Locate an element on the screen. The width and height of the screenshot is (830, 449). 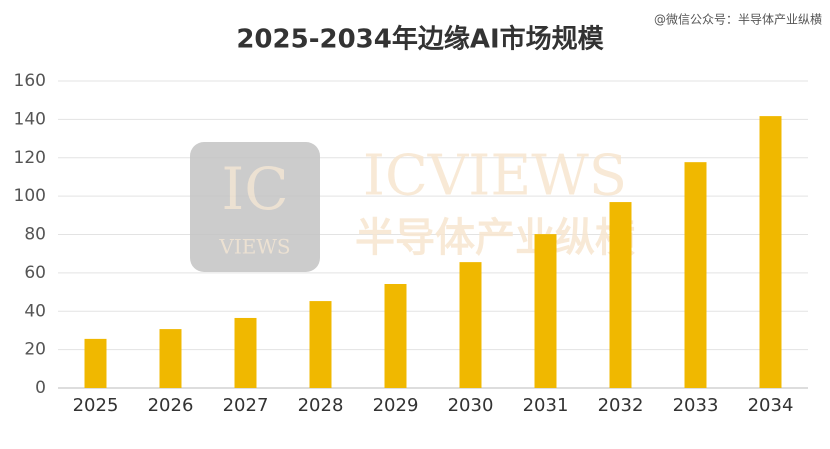
watermark-logo is located at coordinates (255, 207).